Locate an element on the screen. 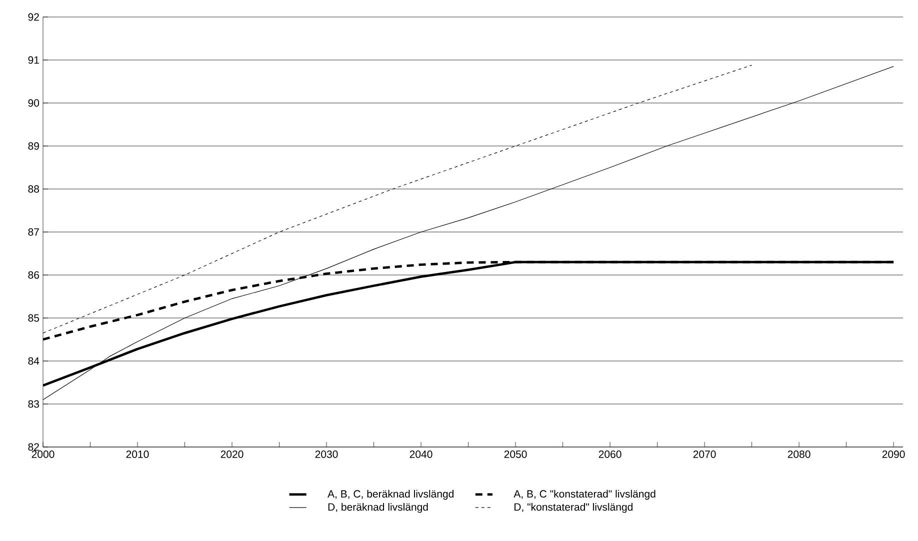  y-tick-label: 84 is located at coordinates (34, 361).